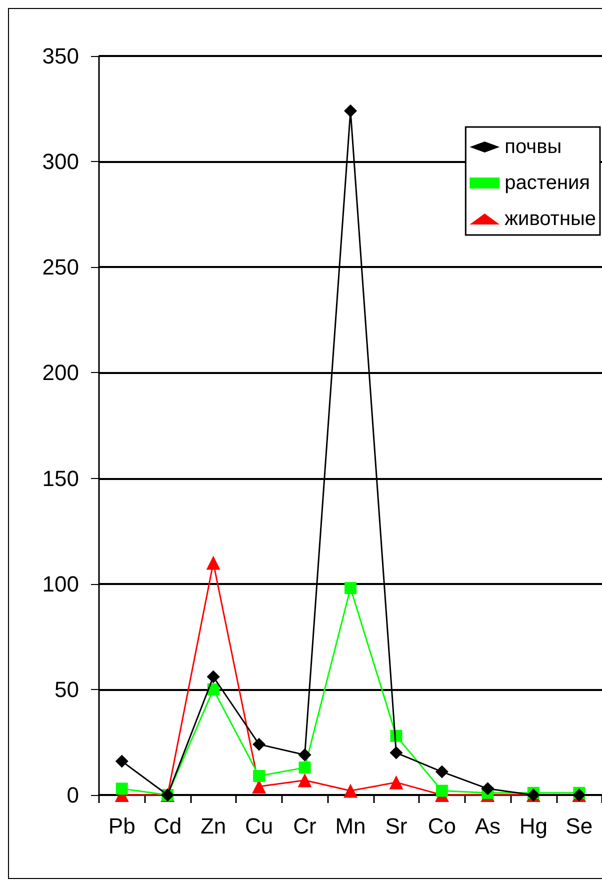 This screenshot has width=602, height=888. Describe the element at coordinates (550, 219) in the screenshot. I see `legend-label: животные` at that location.